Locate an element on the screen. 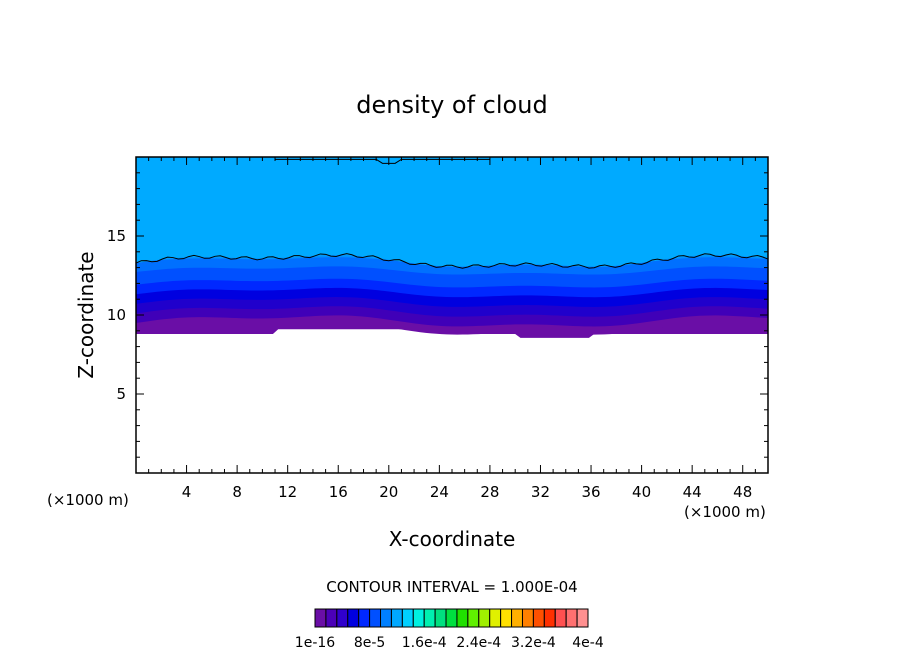 The height and width of the screenshot is (654, 904). x-tick-label: 40 is located at coordinates (641, 492).